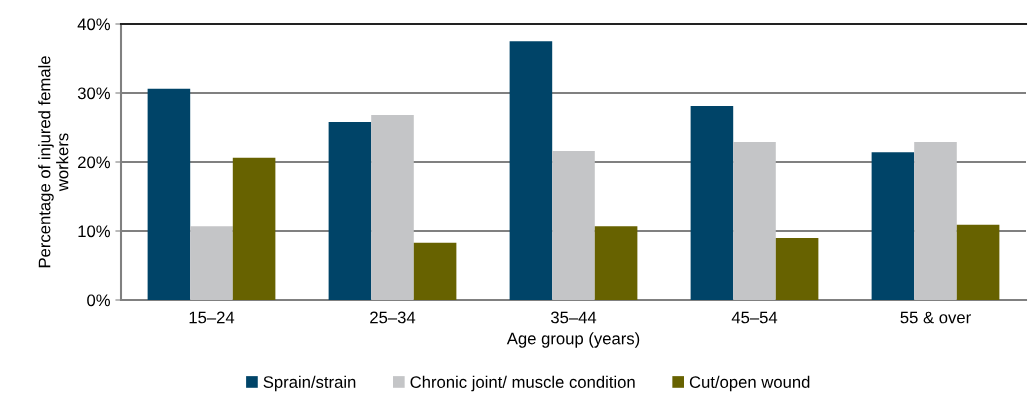 The width and height of the screenshot is (1034, 403). I want to click on y-tick-label: 10%, so click(94, 231).